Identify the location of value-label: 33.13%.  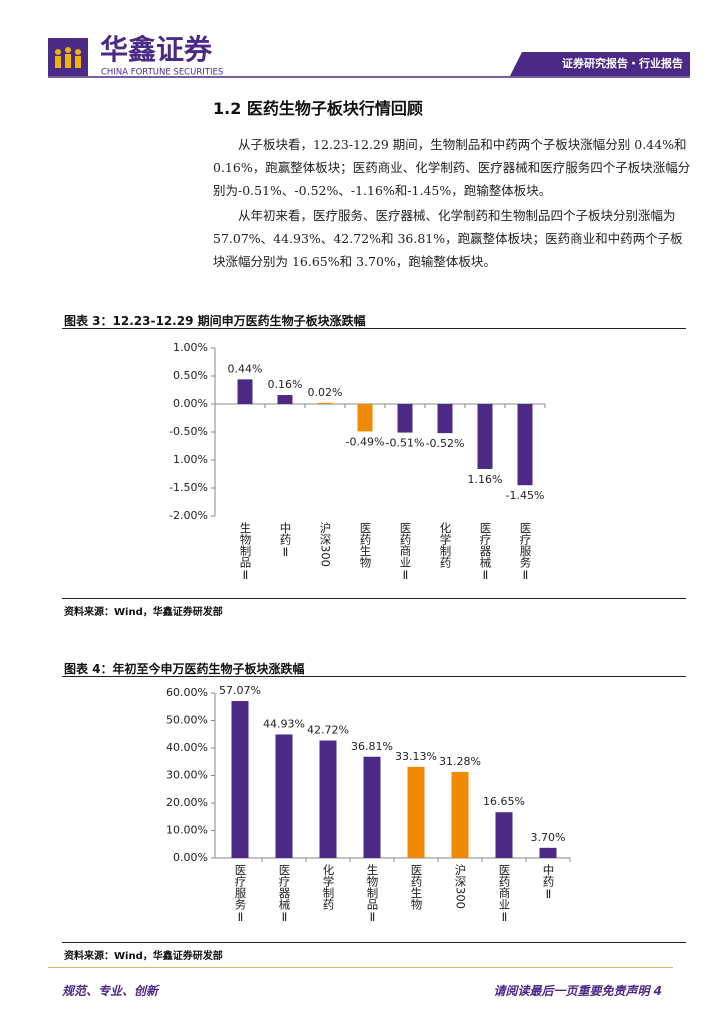
(416, 756).